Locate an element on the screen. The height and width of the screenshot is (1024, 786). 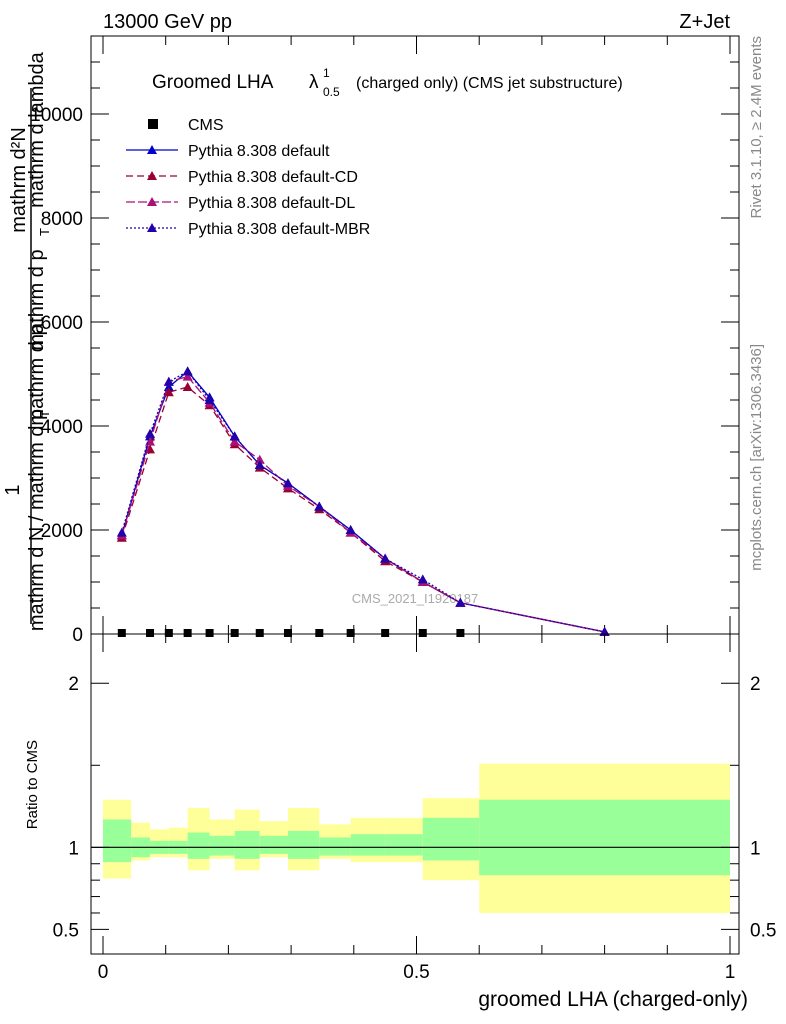
process-label: Z+Jet is located at coordinates (704, 22).